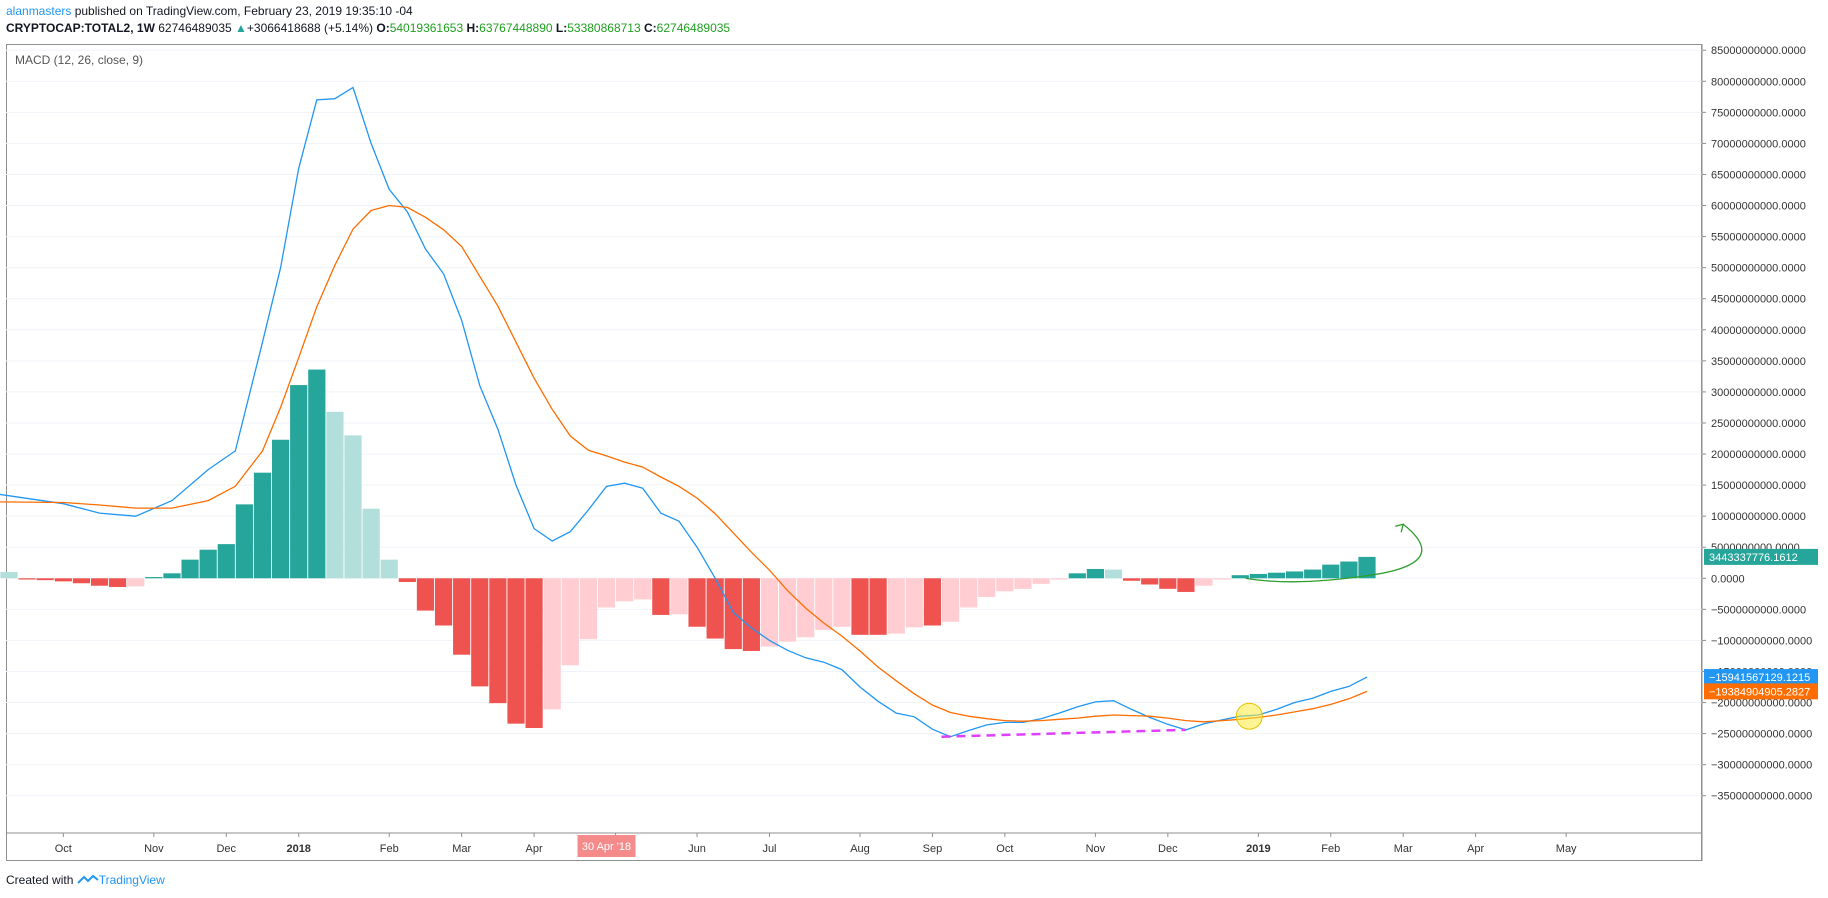 This screenshot has height=898, width=1828. What do you see at coordinates (1758, 238) in the screenshot?
I see `y-tick-label: 55000000000.0000` at bounding box center [1758, 238].